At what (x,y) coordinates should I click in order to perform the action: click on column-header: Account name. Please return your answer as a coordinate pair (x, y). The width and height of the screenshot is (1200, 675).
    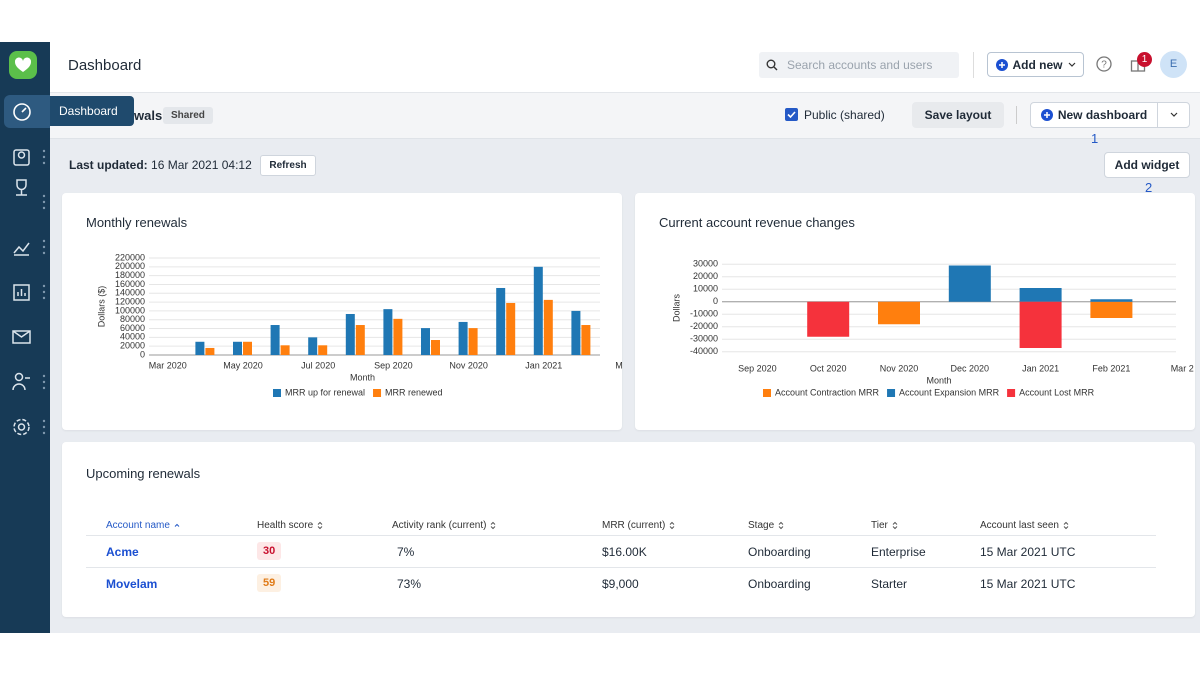
    Looking at the image, I should click on (143, 525).